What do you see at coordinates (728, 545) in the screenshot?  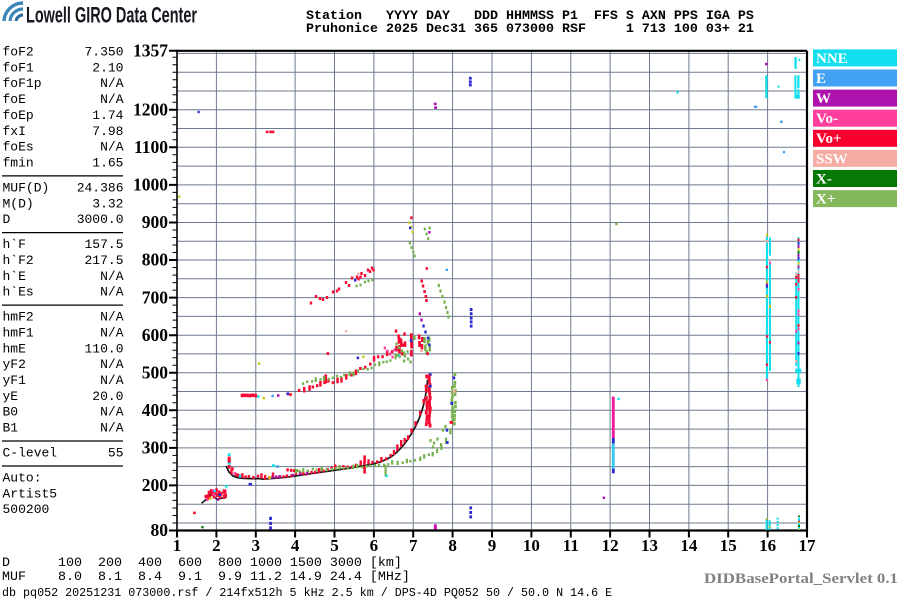 I see `svg-text: 15` at bounding box center [728, 545].